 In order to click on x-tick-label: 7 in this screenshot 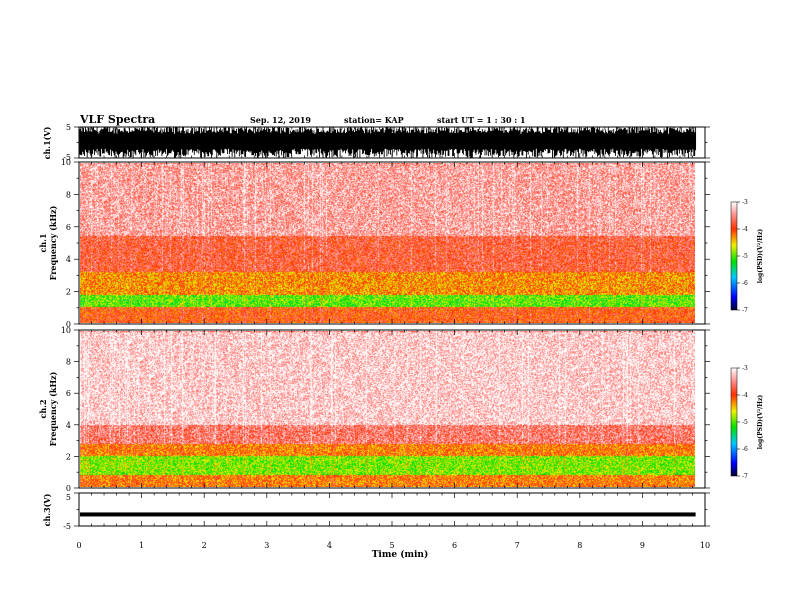, I will do `click(517, 545)`.